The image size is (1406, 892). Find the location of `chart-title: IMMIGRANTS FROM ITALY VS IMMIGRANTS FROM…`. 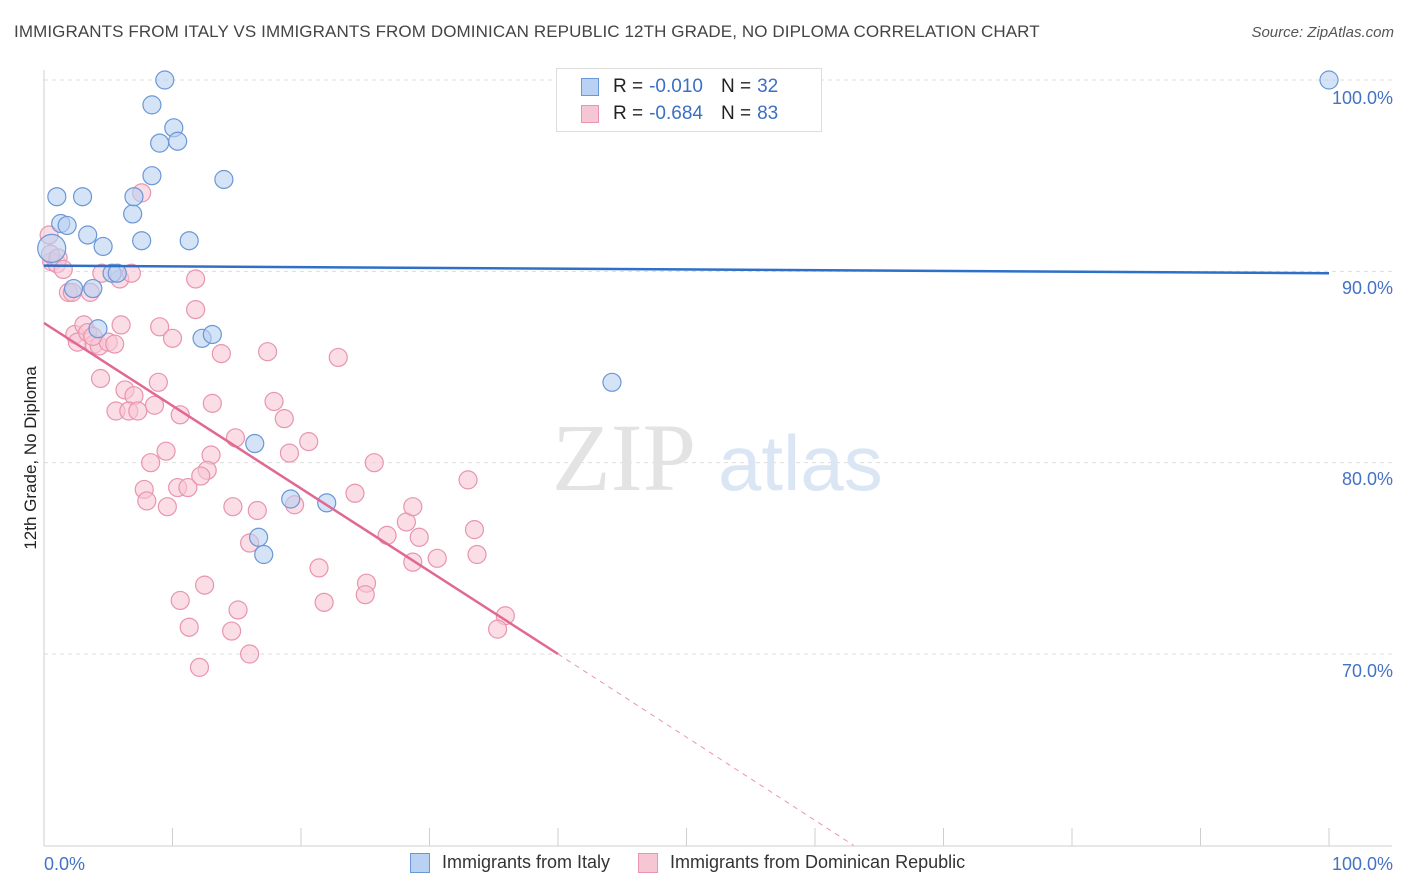

chart-title: IMMIGRANTS FROM ITALY VS IMMIGRANTS FROM… is located at coordinates (527, 31).